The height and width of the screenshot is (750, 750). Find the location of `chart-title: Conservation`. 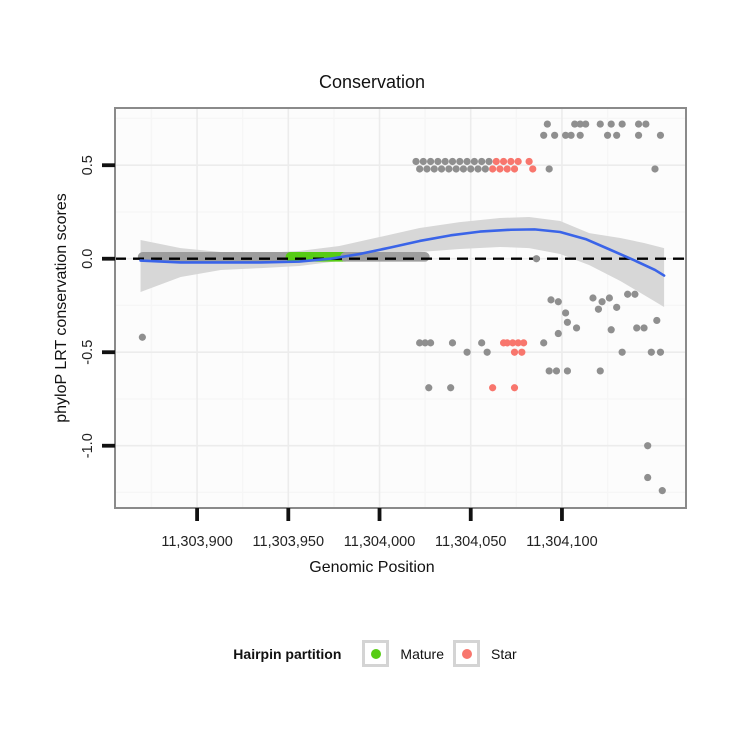

chart-title: Conservation is located at coordinates (372, 82).